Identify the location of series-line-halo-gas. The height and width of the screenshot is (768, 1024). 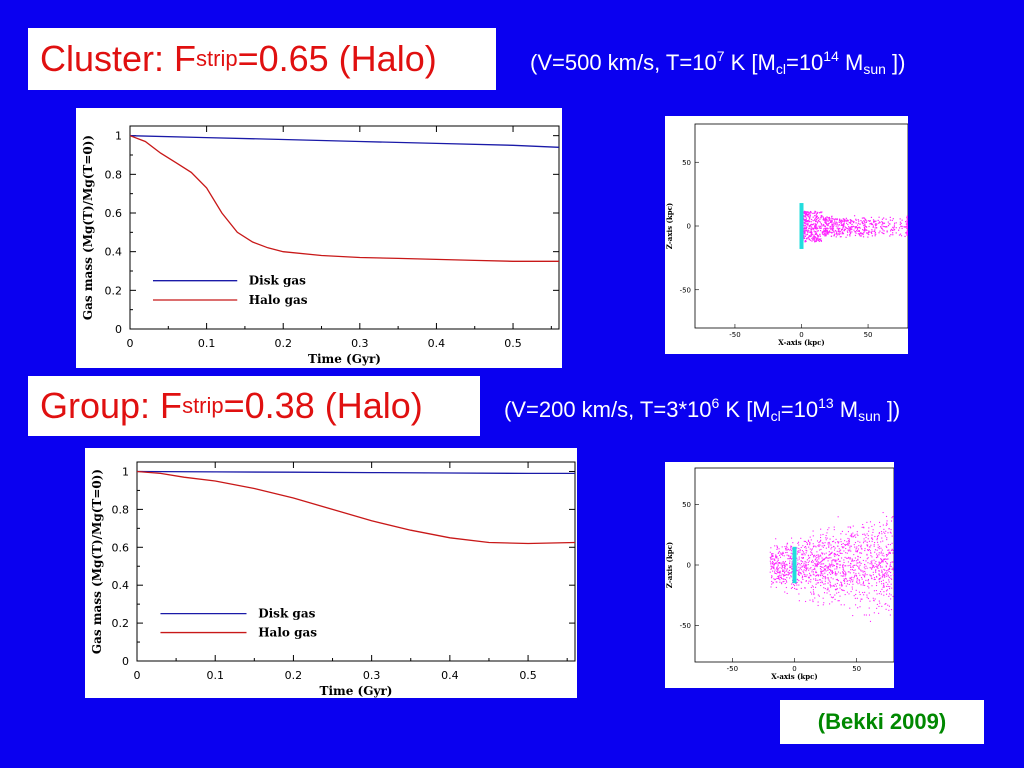
(344, 198).